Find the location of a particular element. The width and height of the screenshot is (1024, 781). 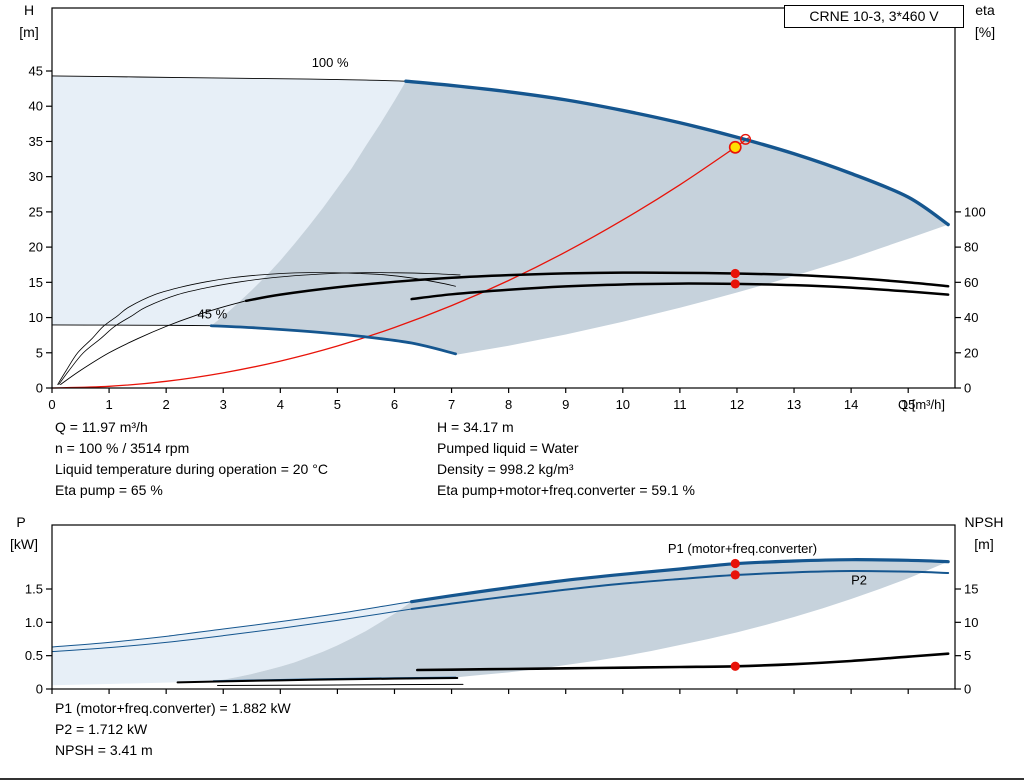

result-p2: P2 = 1.712 kW is located at coordinates (101, 729).